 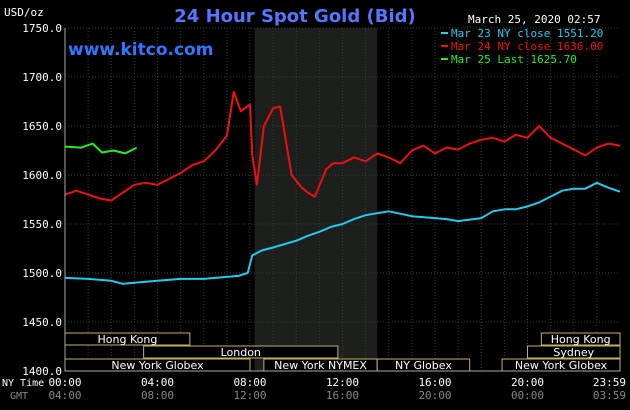 I want to click on session-label: London, so click(x=241, y=352).